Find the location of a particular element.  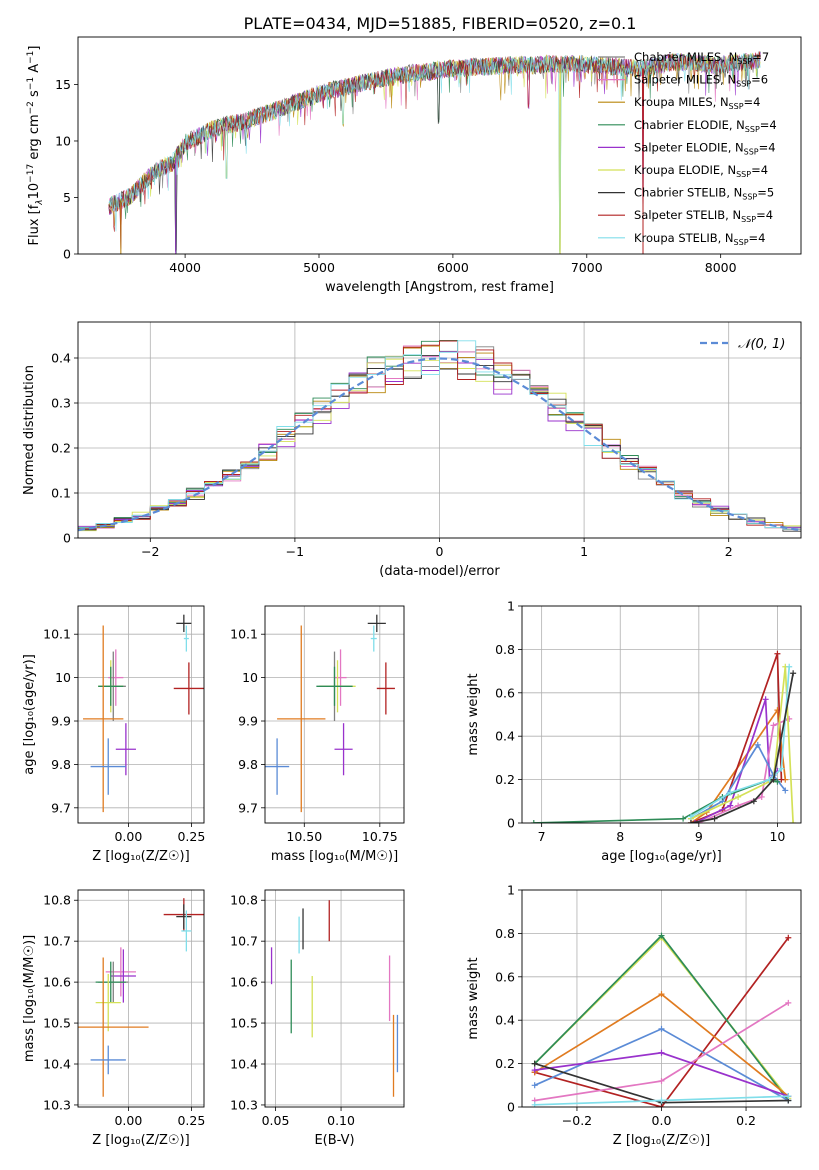

spectrum-xtick-label: 4000 is located at coordinates (185, 267).